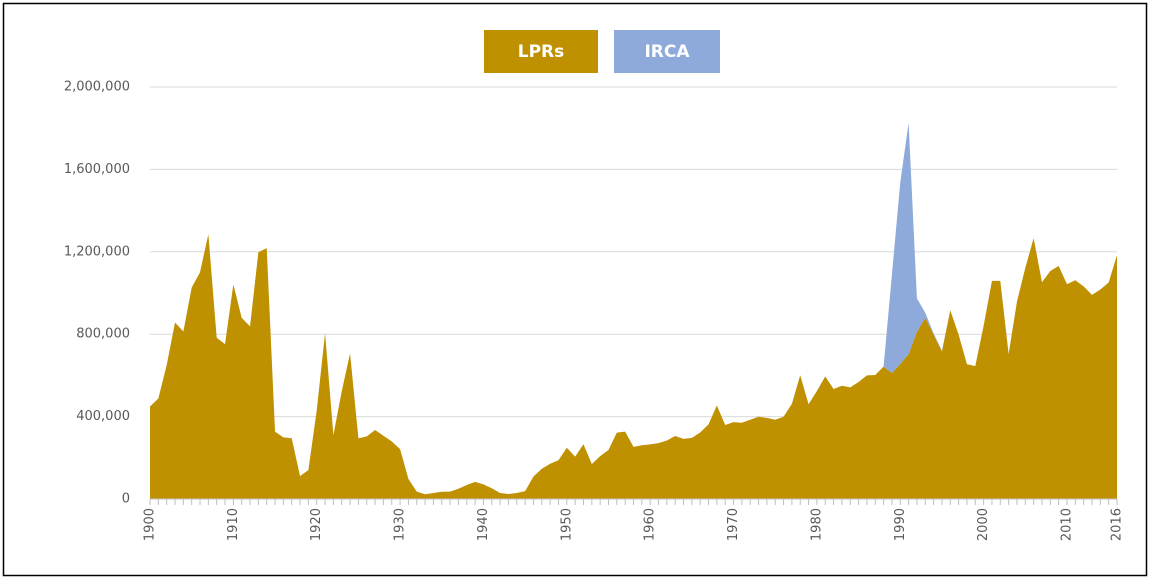 The image size is (1151, 579). What do you see at coordinates (103, 416) in the screenshot?
I see `y-tick-label: 400,000` at bounding box center [103, 416].